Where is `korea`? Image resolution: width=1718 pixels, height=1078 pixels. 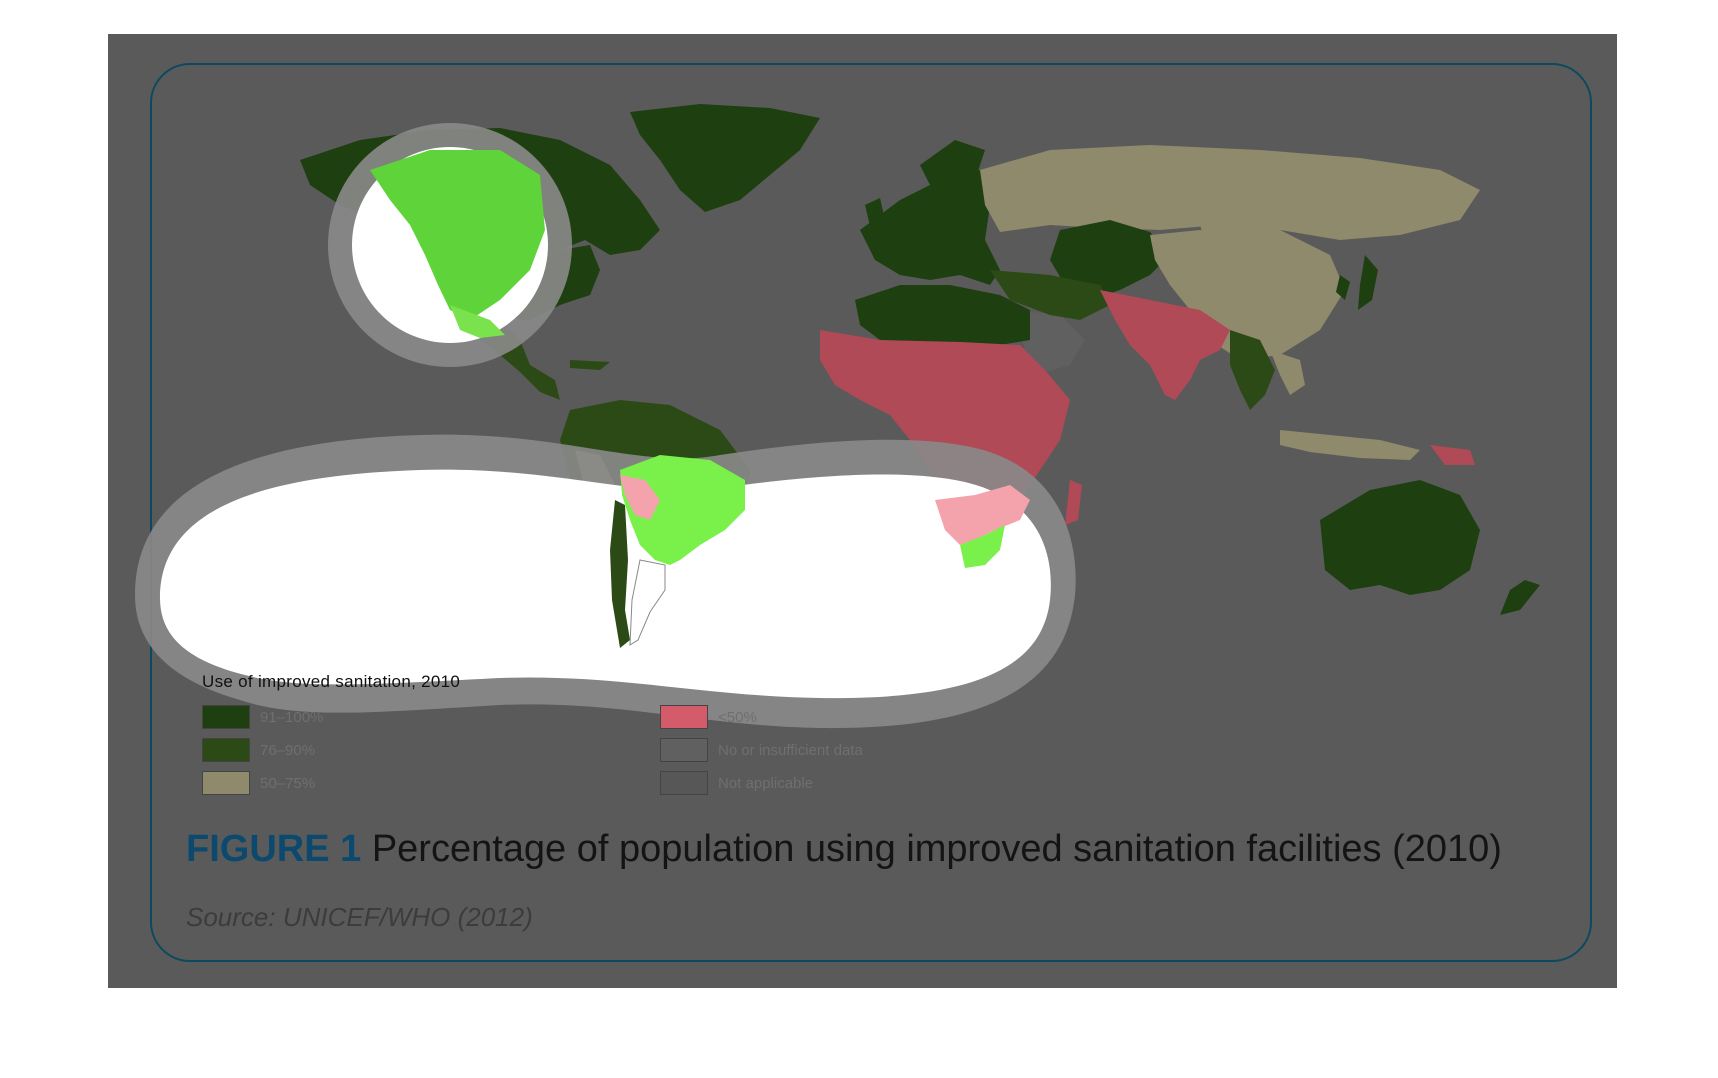
korea is located at coordinates (1343, 287).